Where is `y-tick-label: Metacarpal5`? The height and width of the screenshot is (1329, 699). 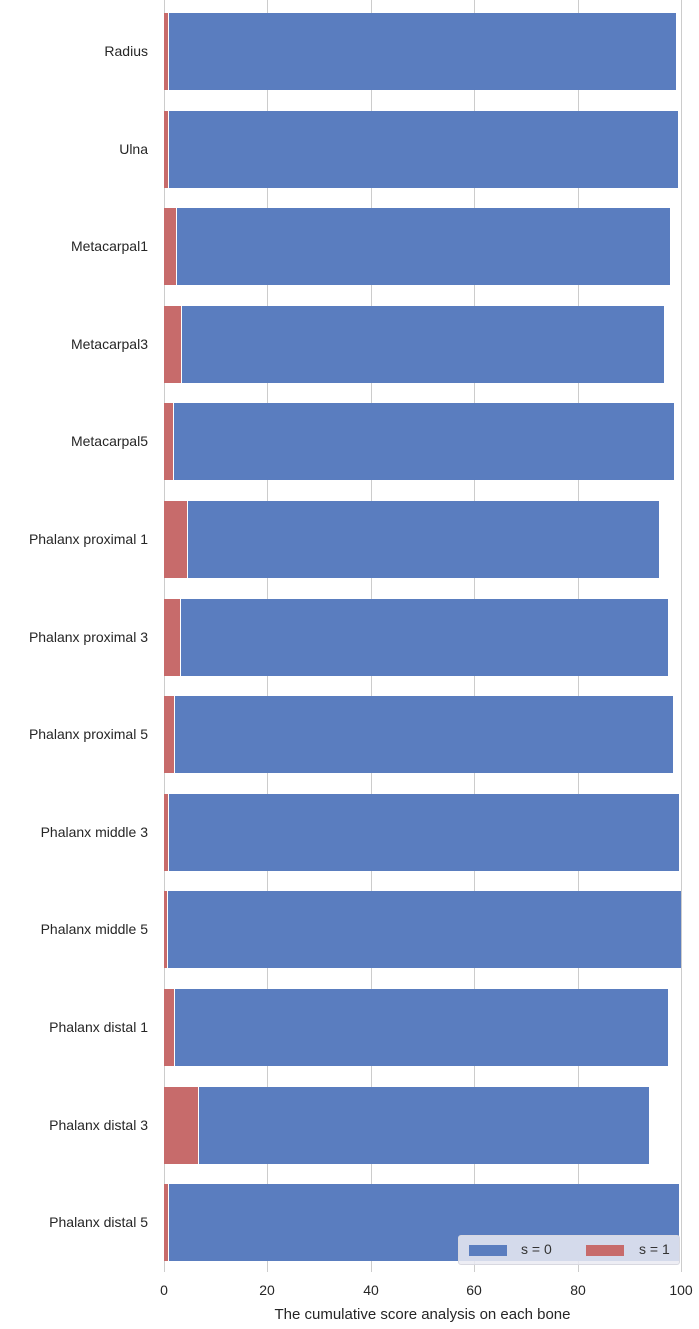 y-tick-label: Metacarpal5 is located at coordinates (109, 440).